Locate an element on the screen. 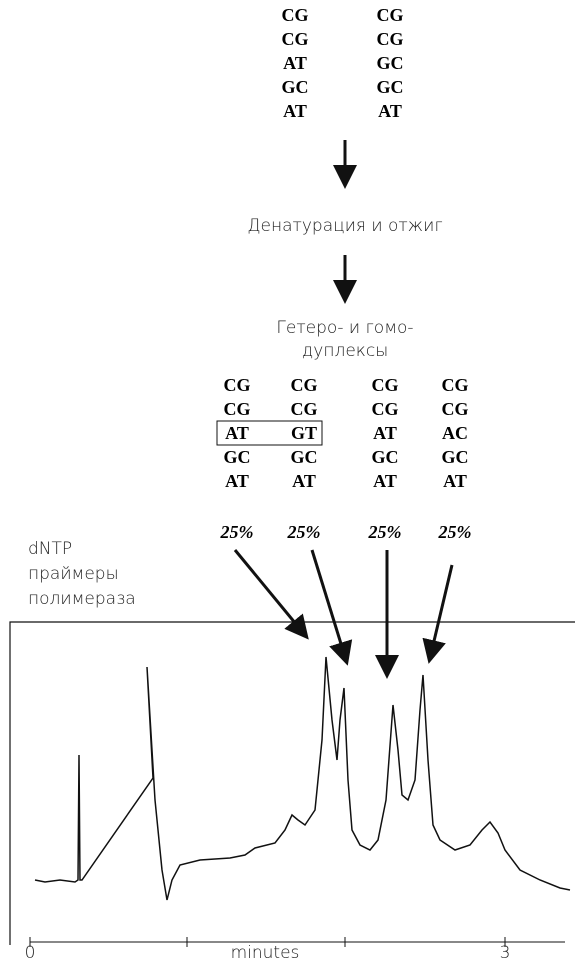  base-pair: AC is located at coordinates (455, 433).